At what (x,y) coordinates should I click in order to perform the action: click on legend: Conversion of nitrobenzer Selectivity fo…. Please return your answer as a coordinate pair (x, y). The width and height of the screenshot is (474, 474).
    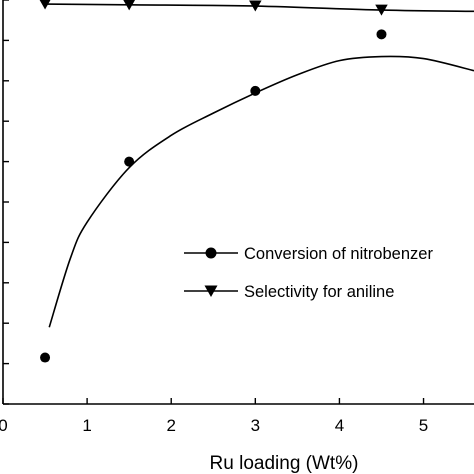
    Looking at the image, I should click on (308, 273).